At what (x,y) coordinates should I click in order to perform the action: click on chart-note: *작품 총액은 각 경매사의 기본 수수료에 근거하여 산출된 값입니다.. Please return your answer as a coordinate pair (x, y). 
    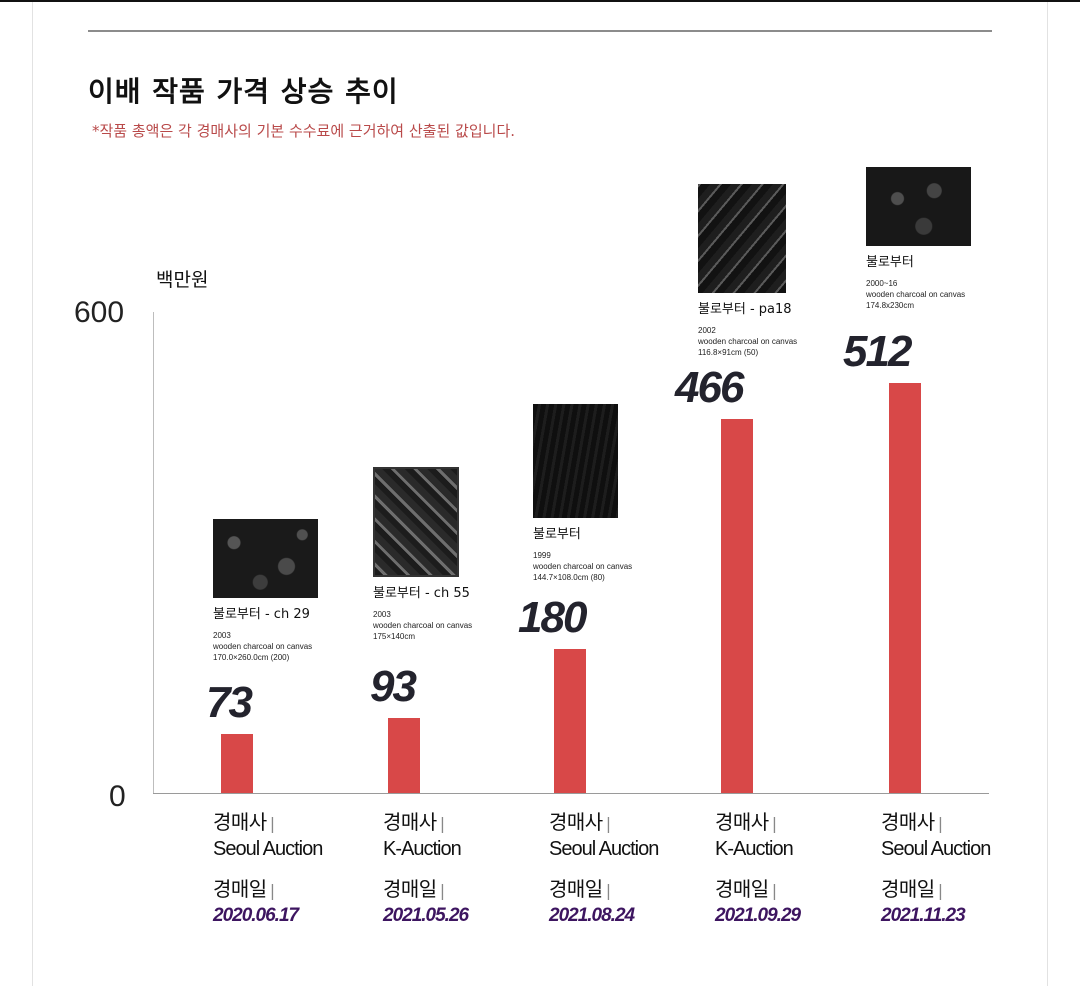
    Looking at the image, I should click on (304, 131).